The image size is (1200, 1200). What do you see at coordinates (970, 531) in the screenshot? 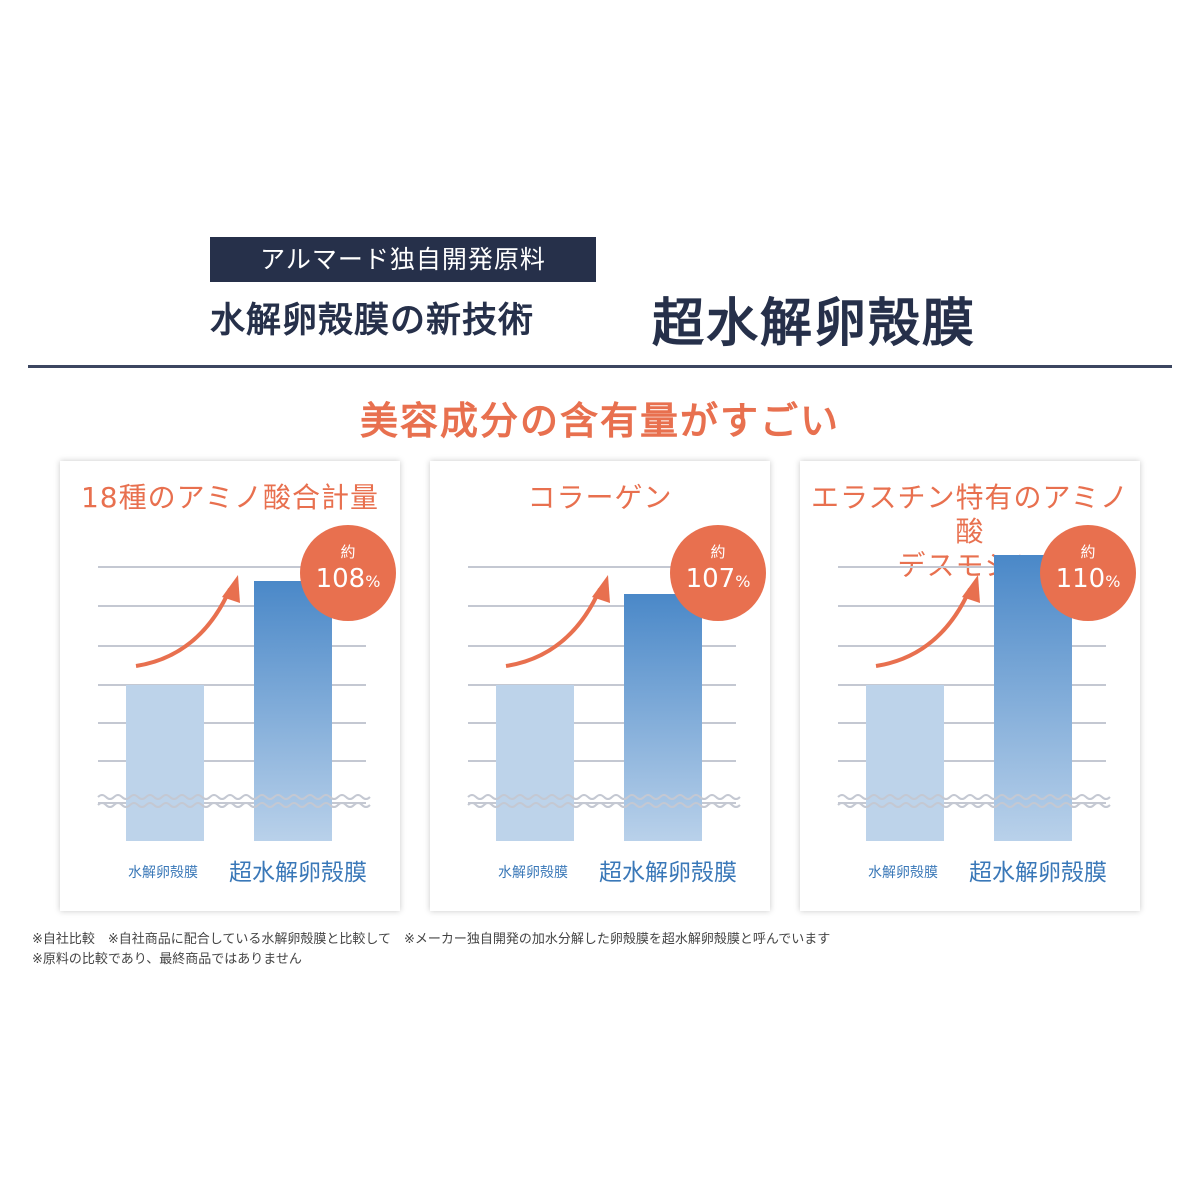
I see `chart-title: エラスチン特有のアミノ酸 デスモシン` at bounding box center [970, 531].